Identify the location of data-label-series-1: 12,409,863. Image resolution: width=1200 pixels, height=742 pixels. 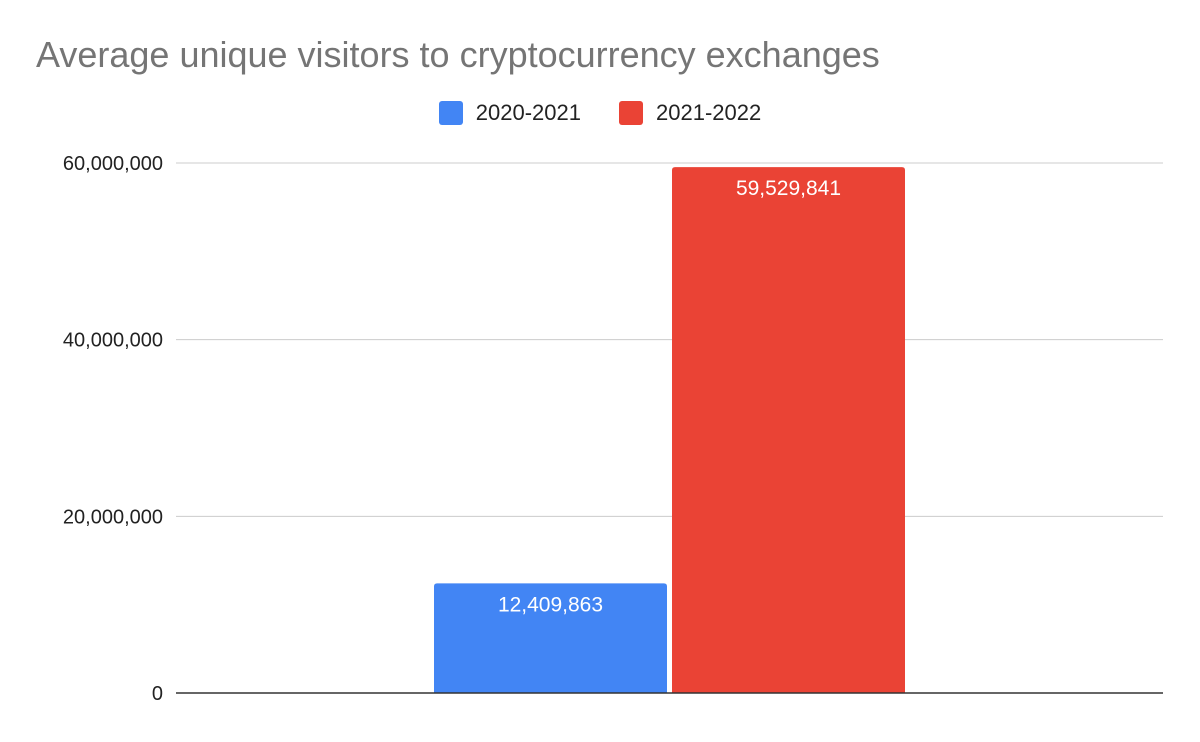
(550, 604).